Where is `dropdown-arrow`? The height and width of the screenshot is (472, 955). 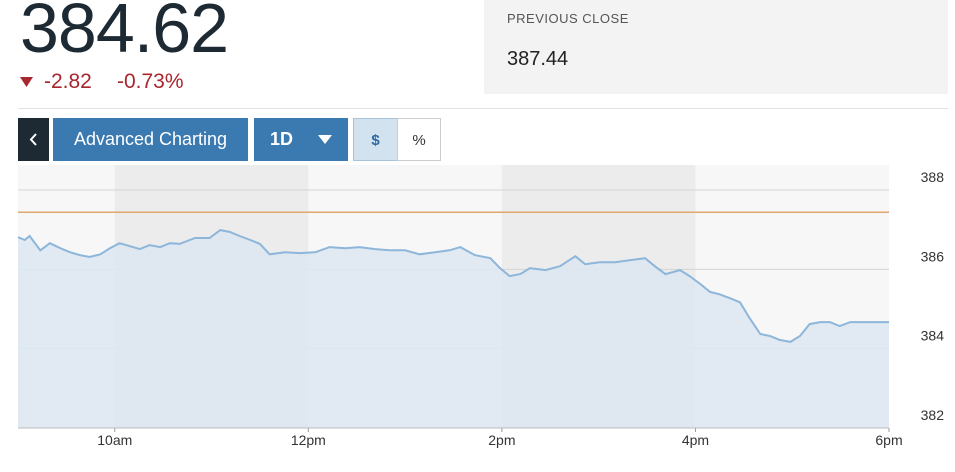 dropdown-arrow is located at coordinates (325, 139).